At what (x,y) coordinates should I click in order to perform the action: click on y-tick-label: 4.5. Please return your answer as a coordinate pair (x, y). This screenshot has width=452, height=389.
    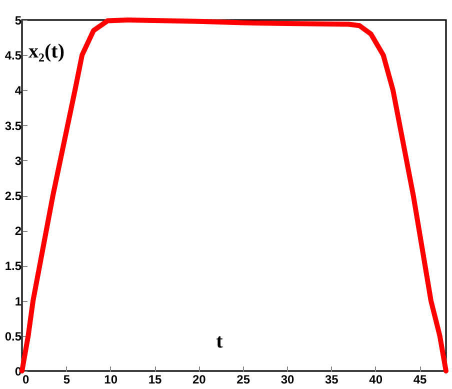
    Looking at the image, I should click on (13, 55).